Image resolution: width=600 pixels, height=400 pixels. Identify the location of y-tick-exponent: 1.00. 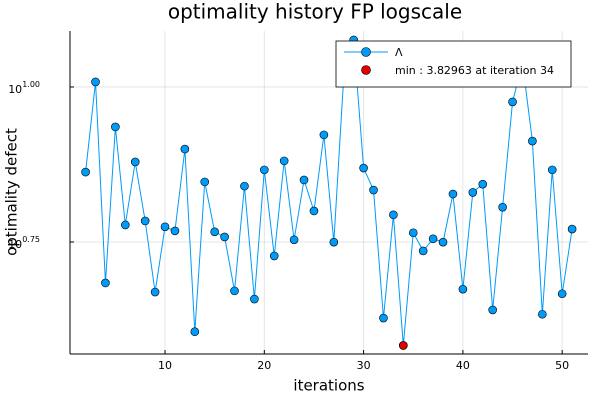
(31, 83).